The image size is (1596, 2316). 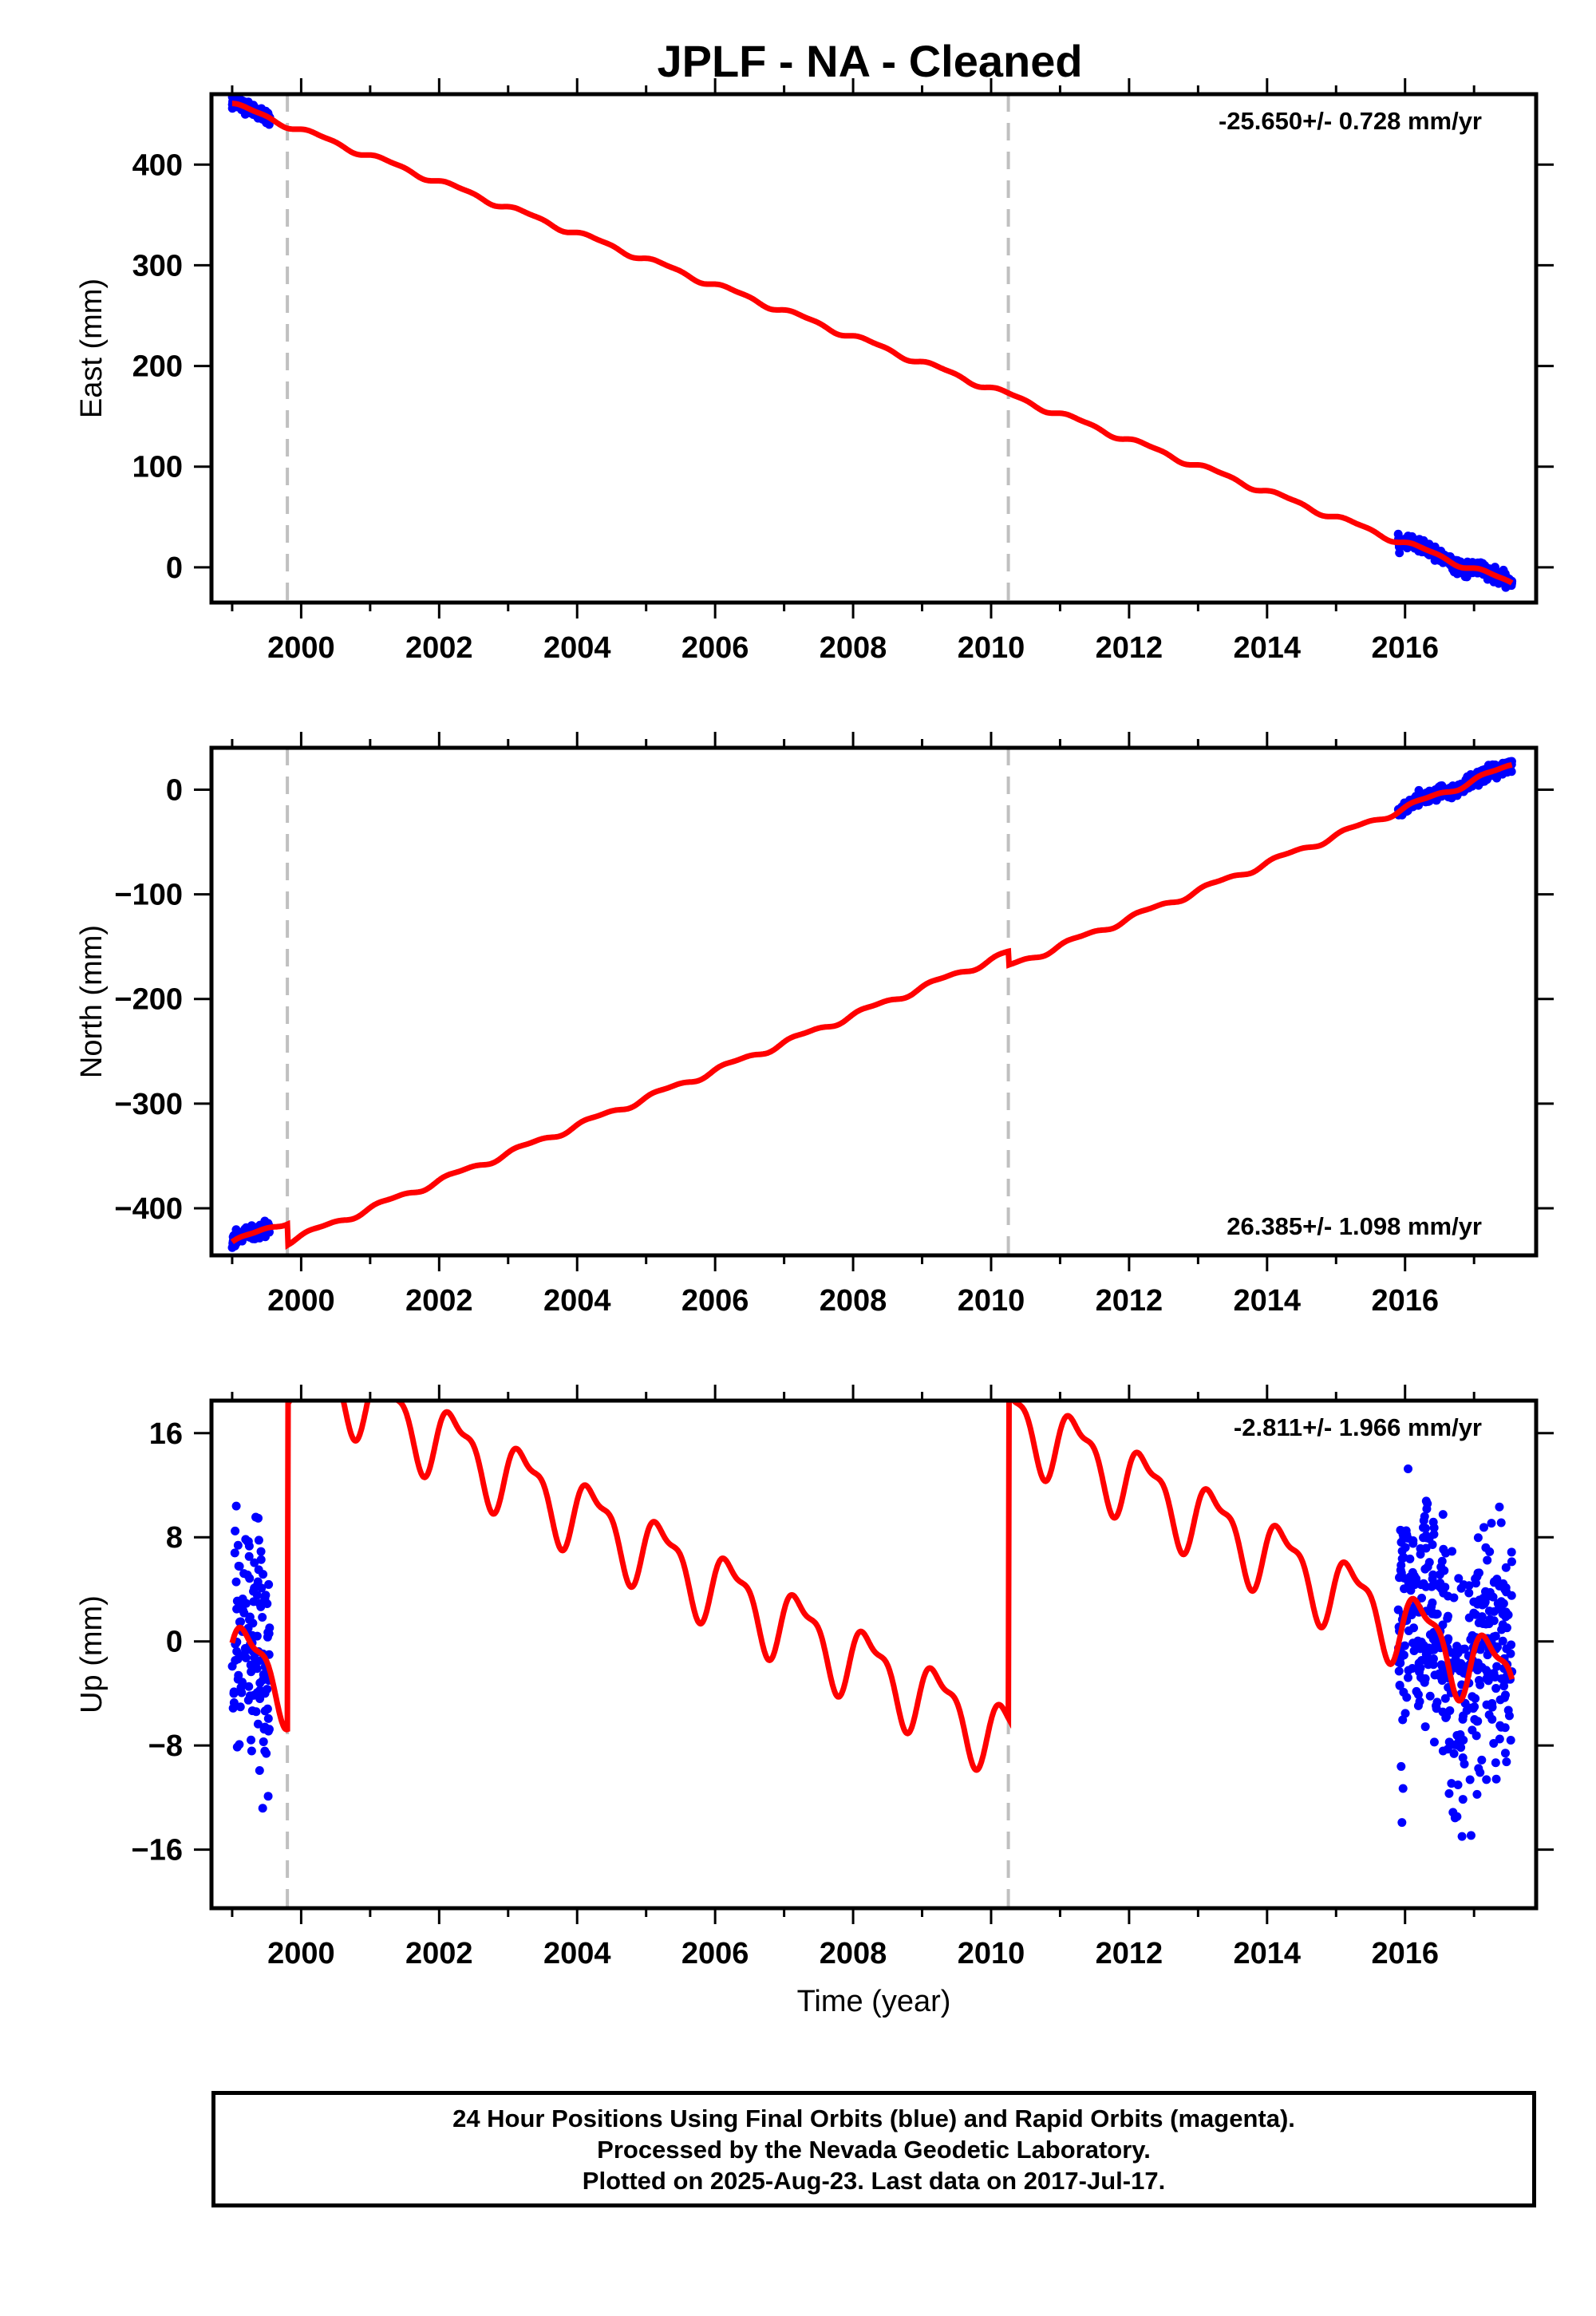 I want to click on chart-title: JPLF - NA - Cleaned, so click(x=870, y=61).